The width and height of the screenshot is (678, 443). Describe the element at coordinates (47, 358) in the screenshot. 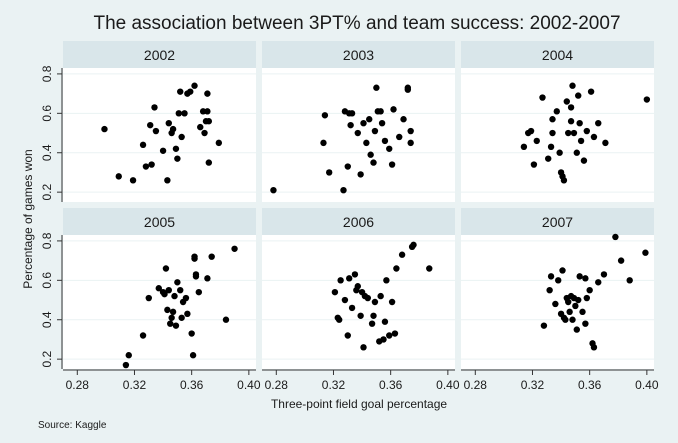

I see `y-tick-label: 0.2` at that location.